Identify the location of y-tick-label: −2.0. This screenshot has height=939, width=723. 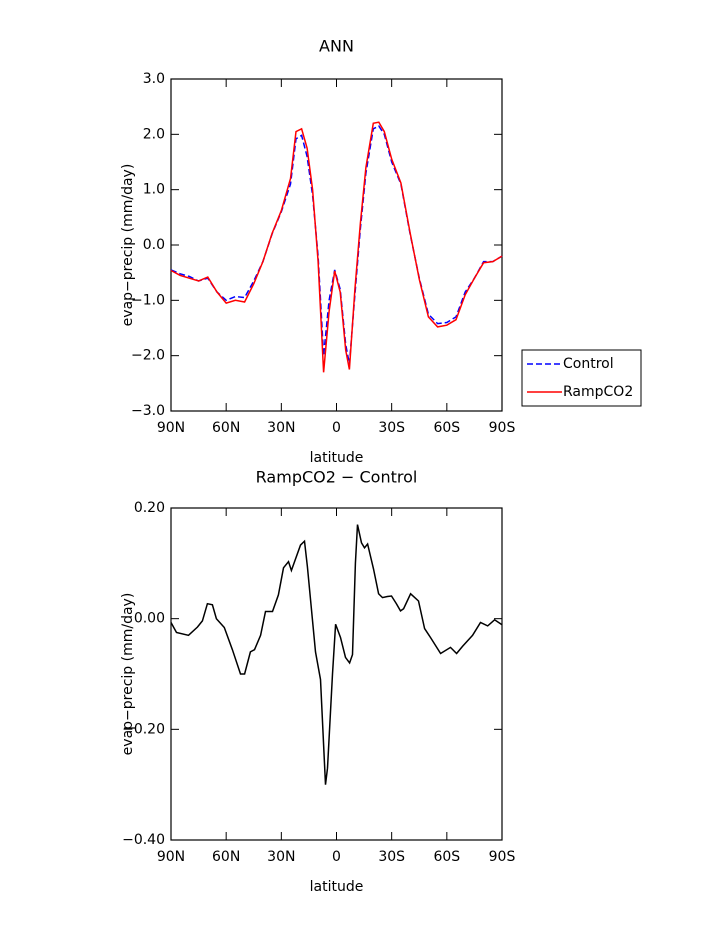
(148, 356).